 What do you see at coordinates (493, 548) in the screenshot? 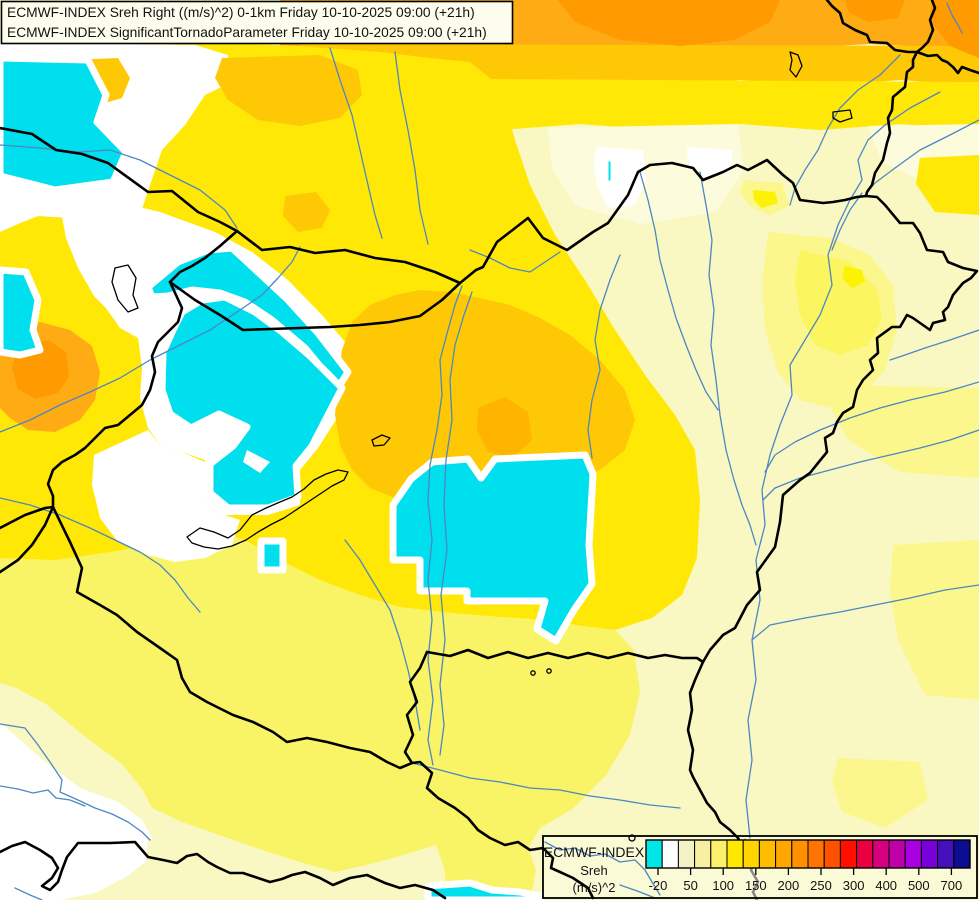
I see `south-central-cyan-region` at bounding box center [493, 548].